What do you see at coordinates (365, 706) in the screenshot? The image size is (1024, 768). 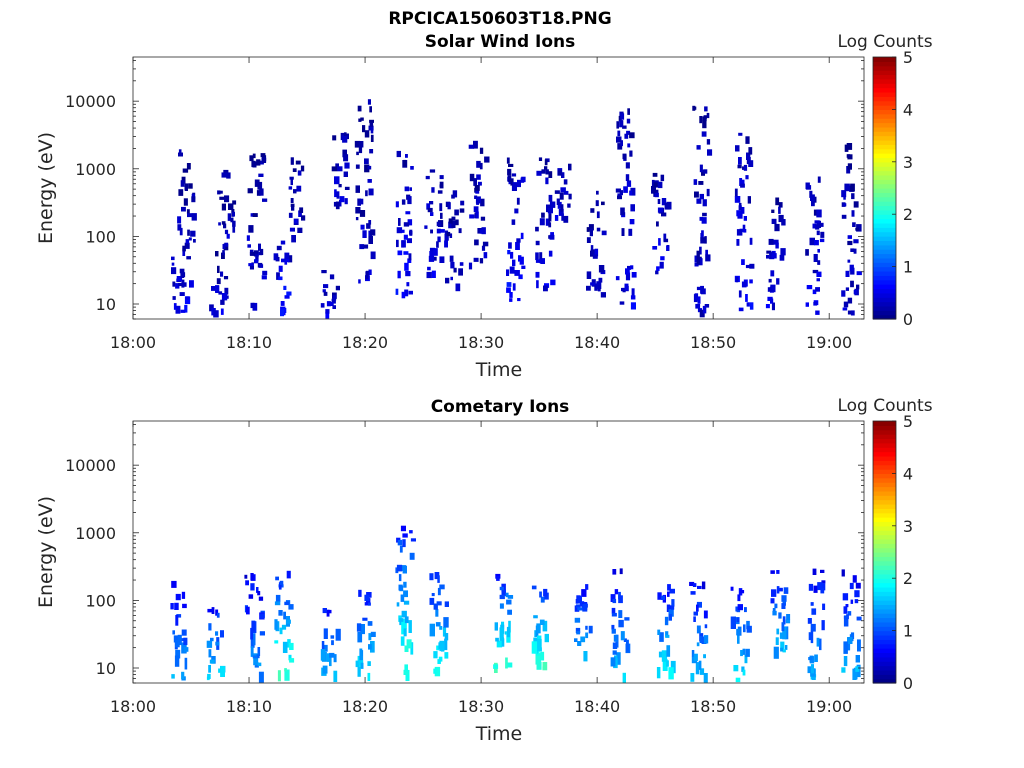 I see `x-tick-label: 18:20` at bounding box center [365, 706].